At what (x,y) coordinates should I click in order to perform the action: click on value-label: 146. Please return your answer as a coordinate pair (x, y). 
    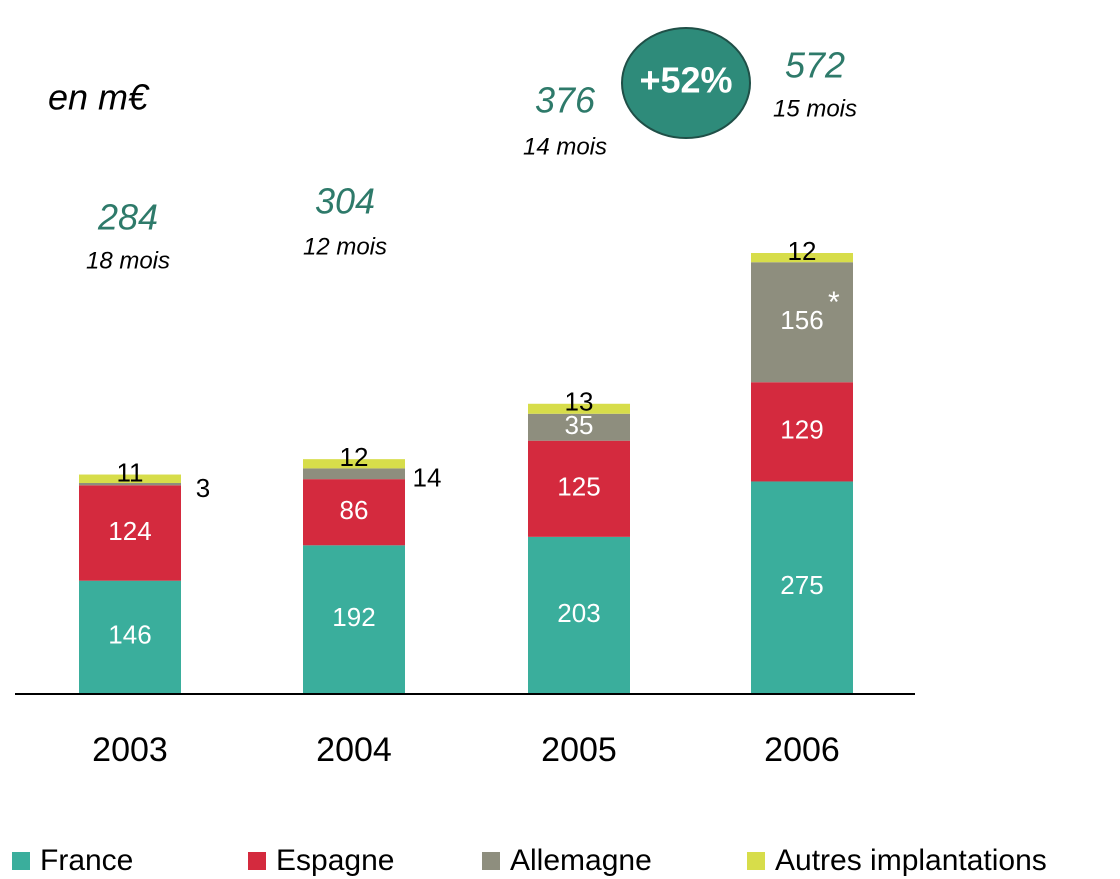
    Looking at the image, I should click on (129, 635).